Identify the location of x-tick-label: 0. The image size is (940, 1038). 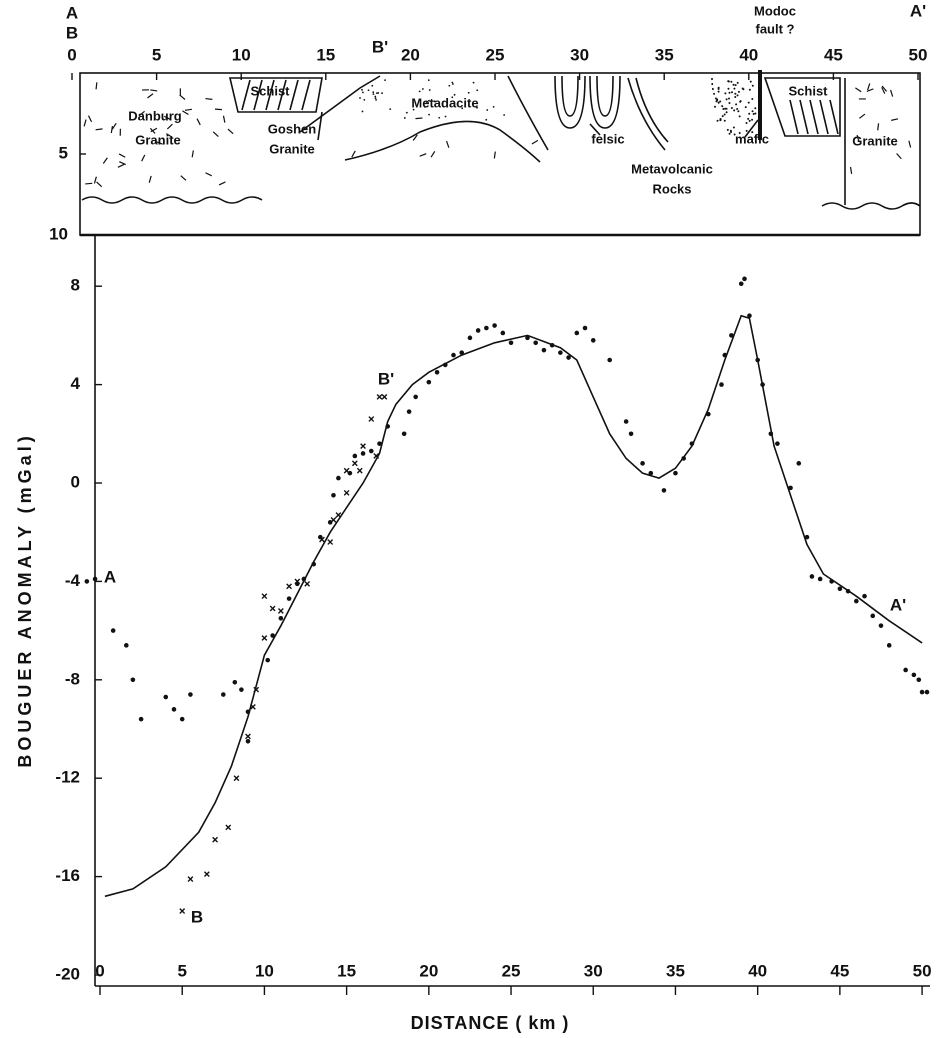
(71, 54).